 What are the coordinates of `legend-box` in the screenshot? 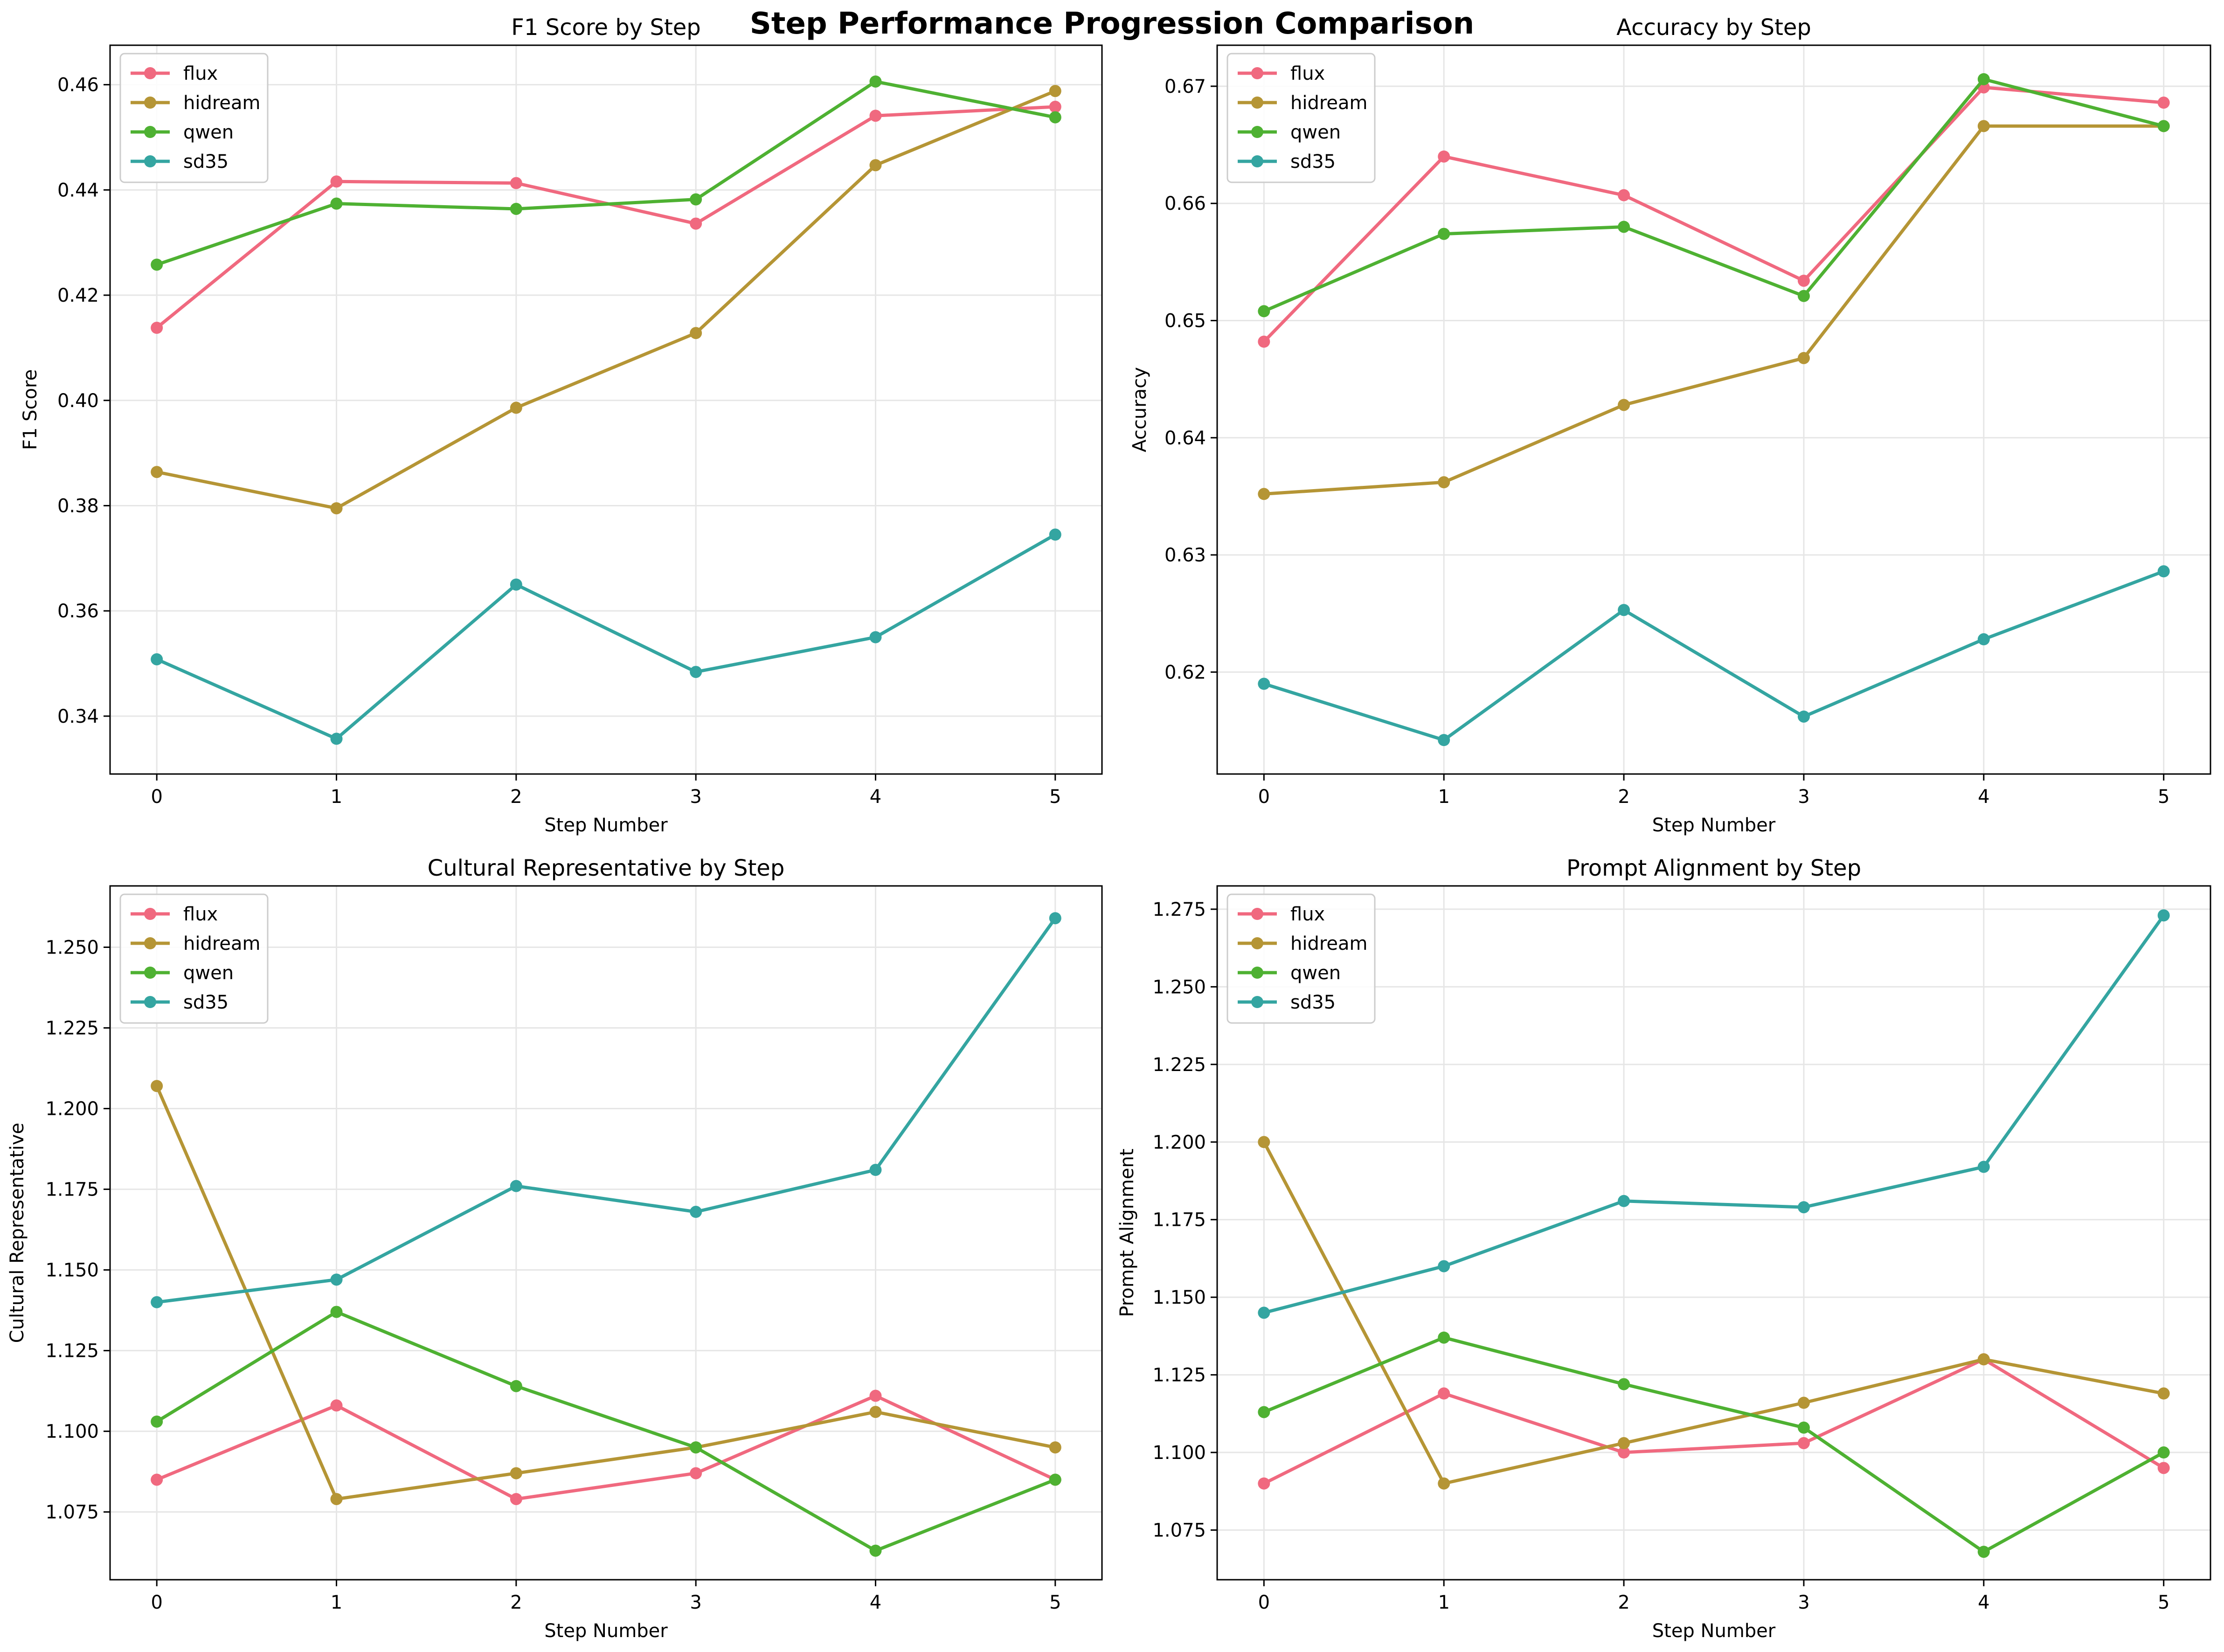 It's located at (194, 118).